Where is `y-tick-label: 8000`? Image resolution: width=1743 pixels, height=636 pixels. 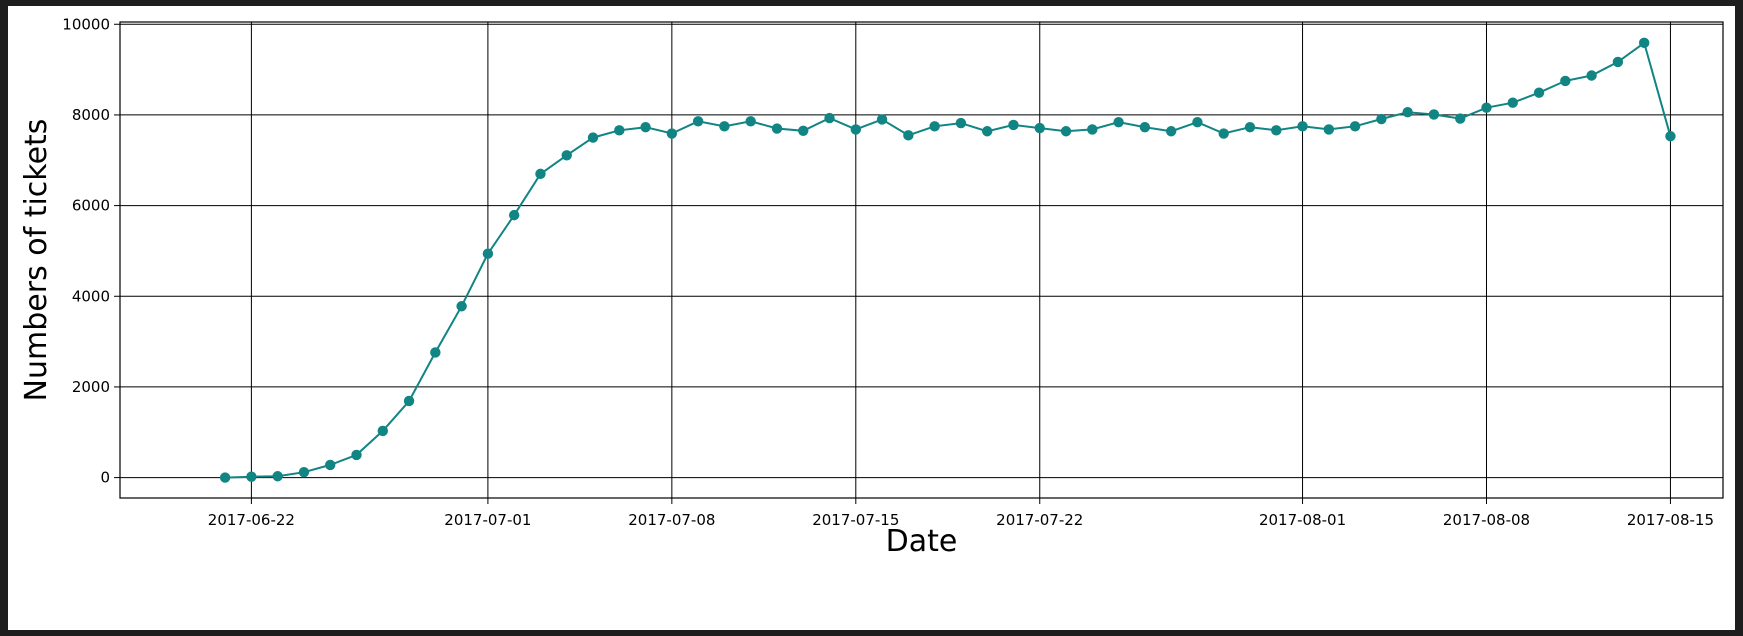 y-tick-label: 8000 is located at coordinates (91, 115).